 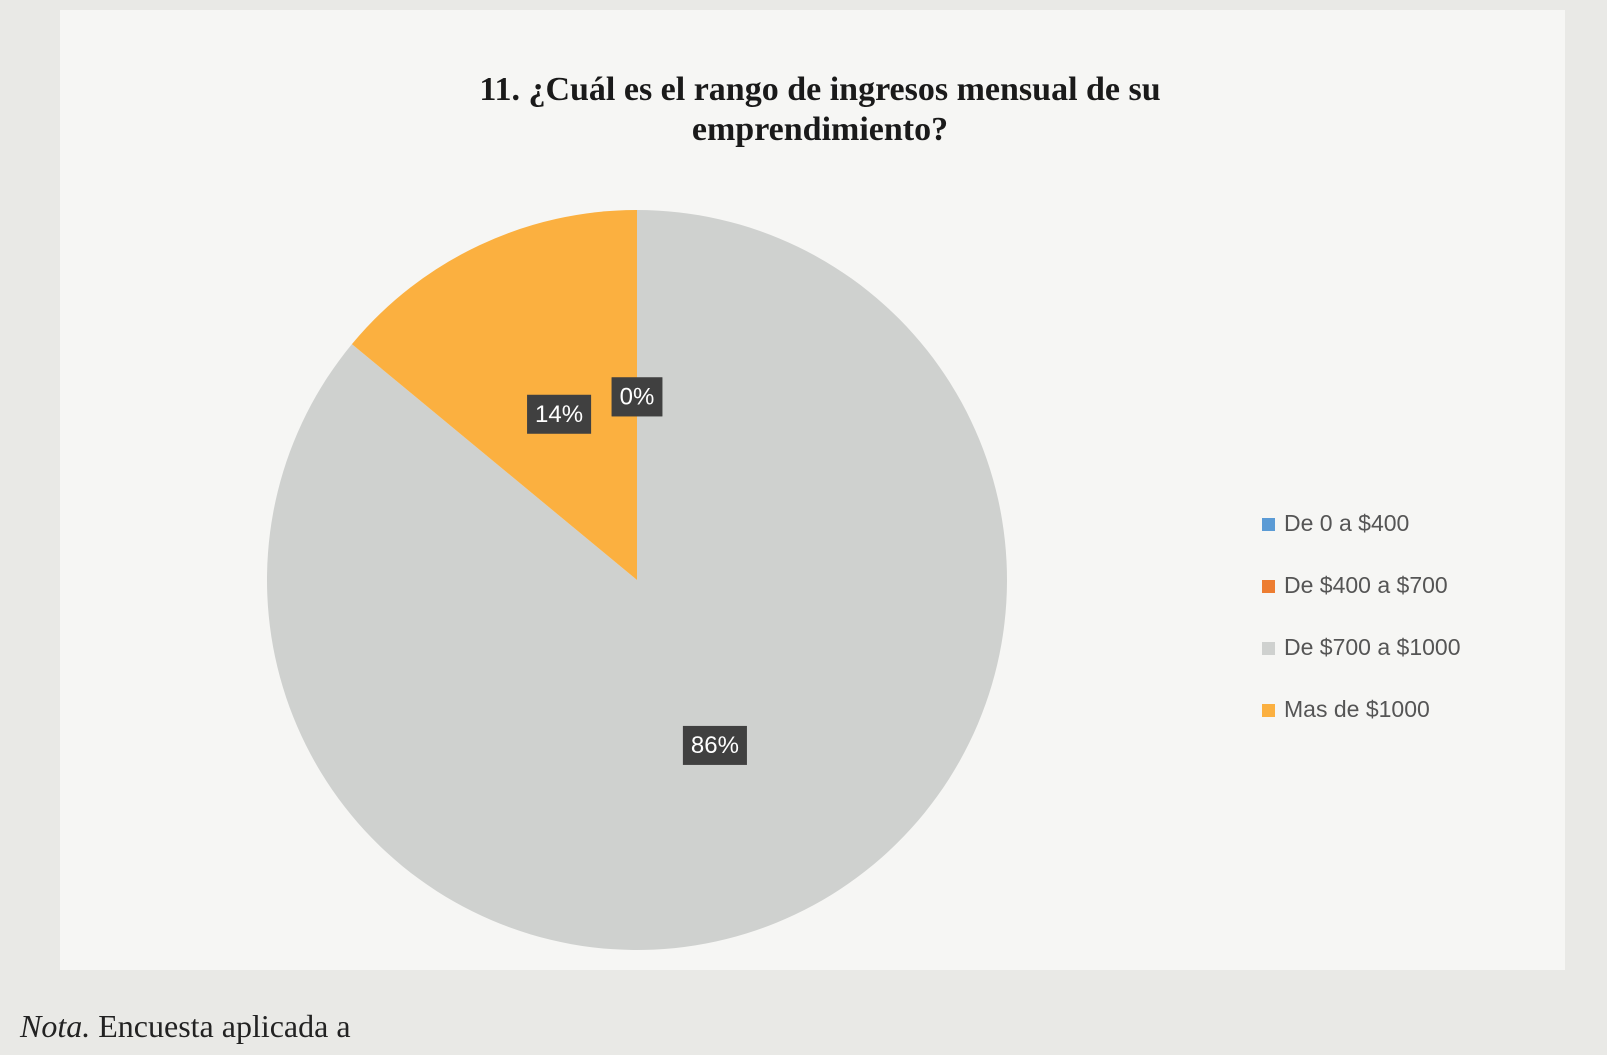 What do you see at coordinates (1357, 709) in the screenshot?
I see `legend-label: Mas de $1000` at bounding box center [1357, 709].